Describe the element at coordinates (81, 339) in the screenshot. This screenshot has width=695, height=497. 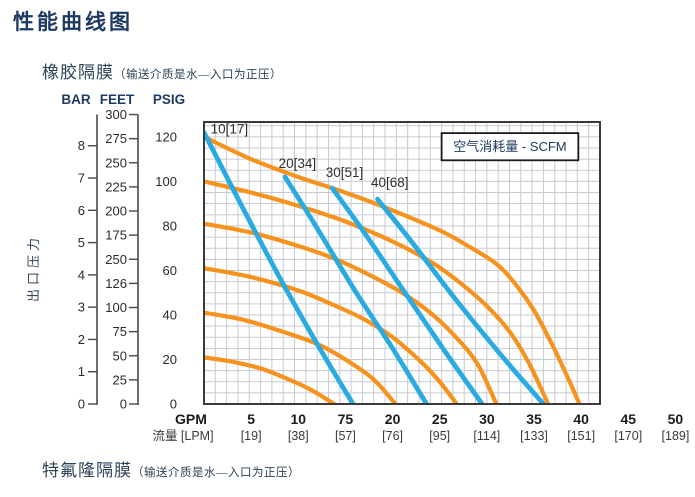
I see `bar-tick-label: 2` at that location.